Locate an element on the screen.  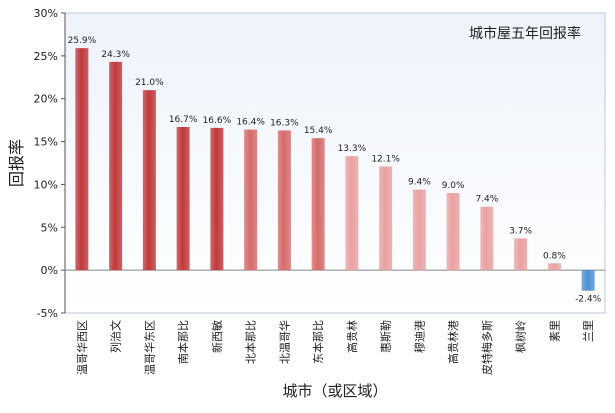
category-label: 高贵林 is located at coordinates (352, 336).